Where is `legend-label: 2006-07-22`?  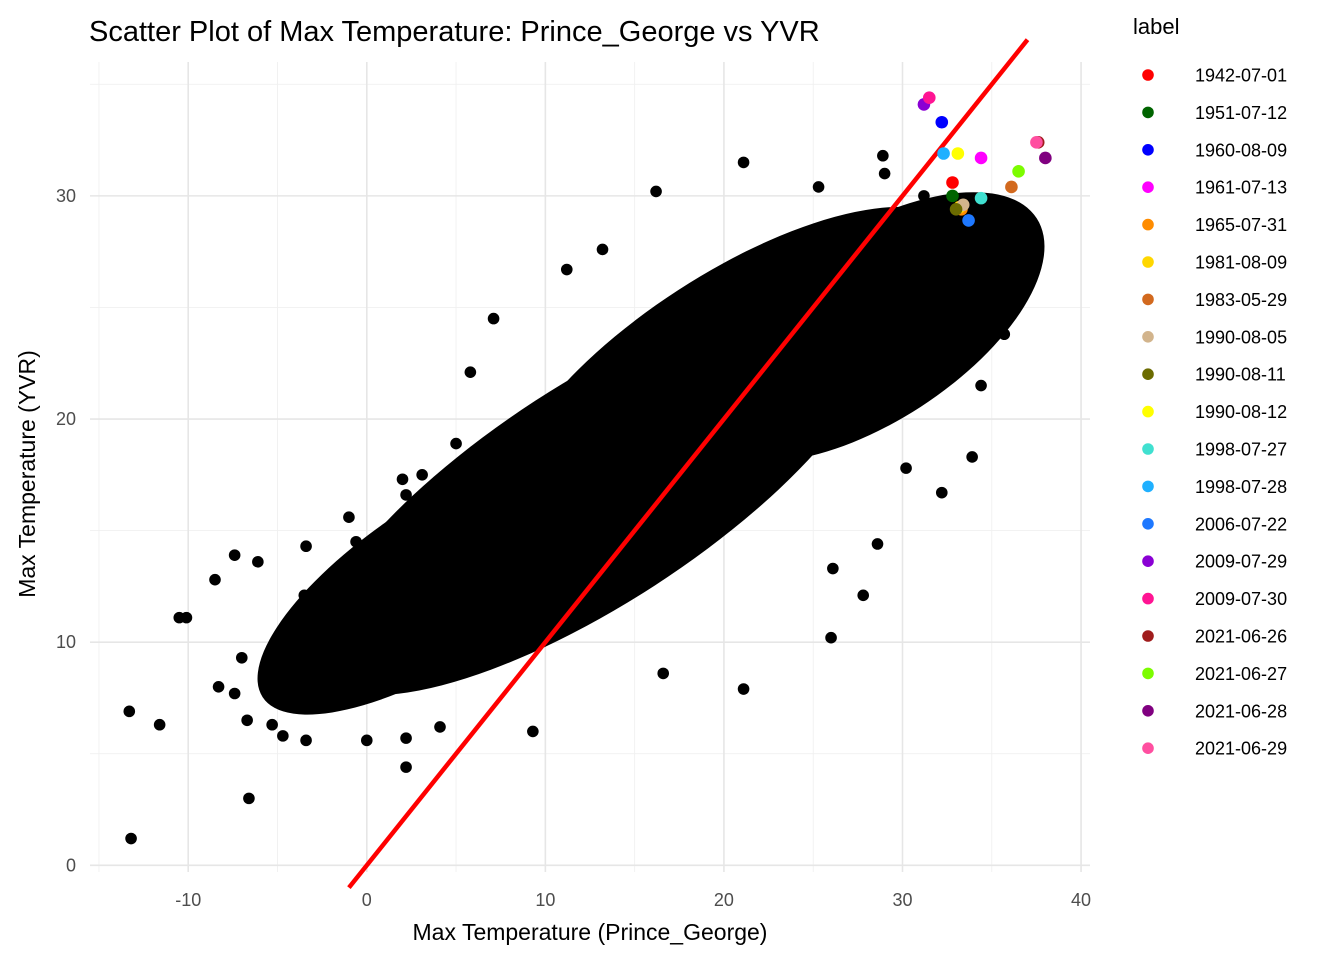
legend-label: 2006-07-22 is located at coordinates (1241, 524).